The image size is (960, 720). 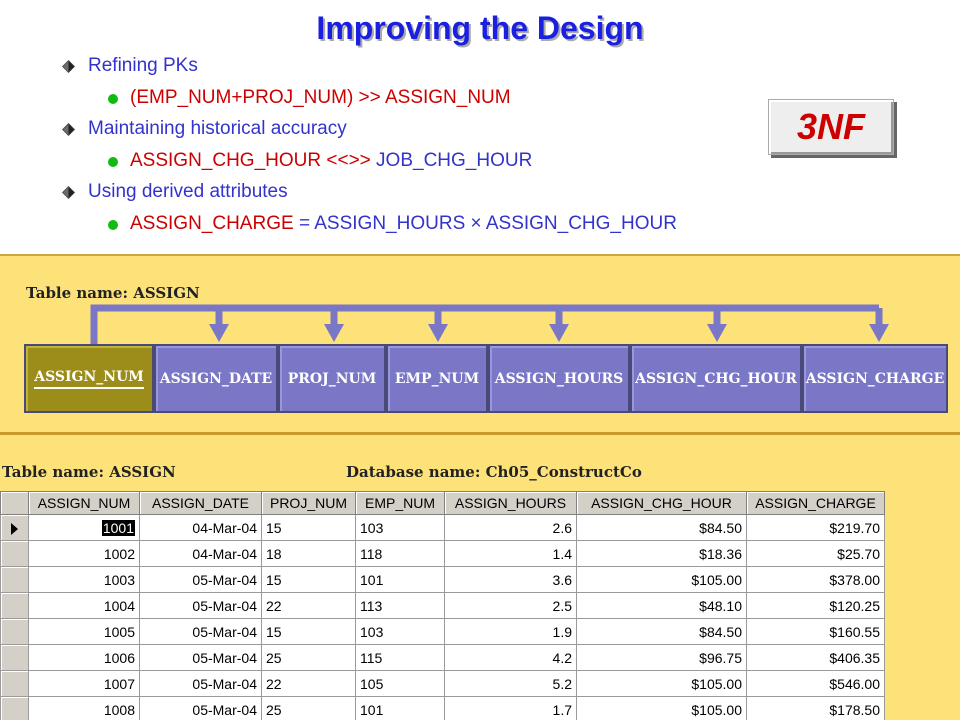 What do you see at coordinates (510, 657) in the screenshot?
I see `table-cell: 4.2` at bounding box center [510, 657].